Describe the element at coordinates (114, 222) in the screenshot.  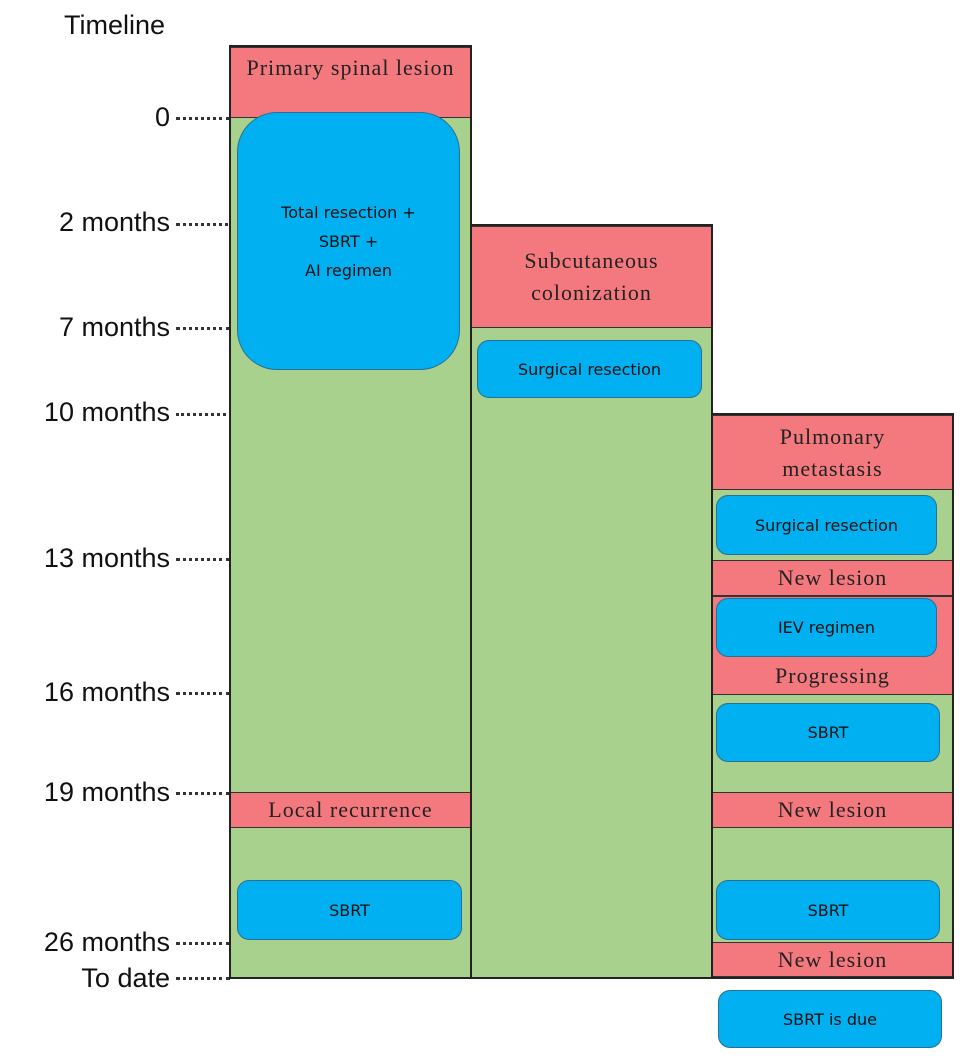
I see `tick-label: 2 months` at that location.